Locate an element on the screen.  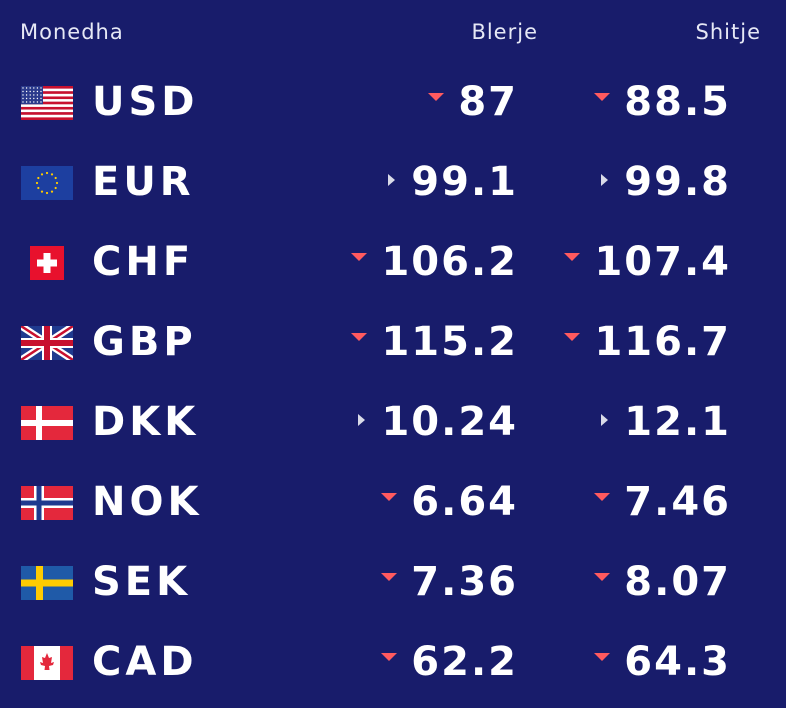
sell-rate: 64.3 is located at coordinates (662, 662).